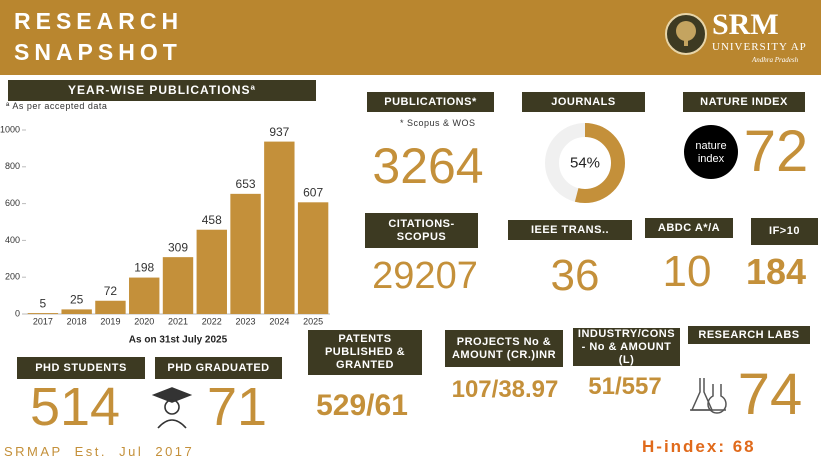 This screenshot has height=467, width=821. Describe the element at coordinates (313, 192) in the screenshot. I see `data-label: 607` at that location.